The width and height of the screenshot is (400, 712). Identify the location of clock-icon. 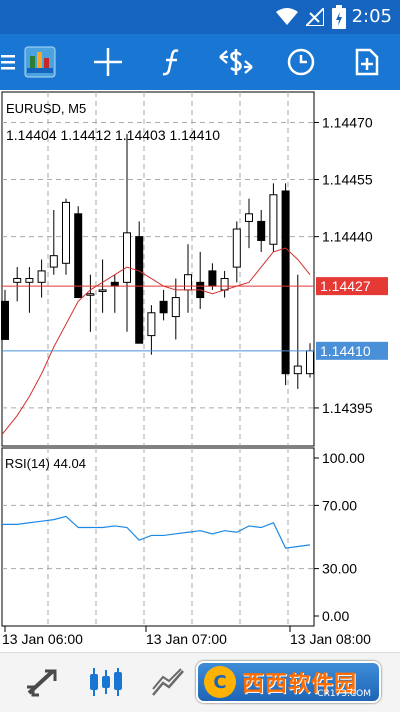
(301, 62).